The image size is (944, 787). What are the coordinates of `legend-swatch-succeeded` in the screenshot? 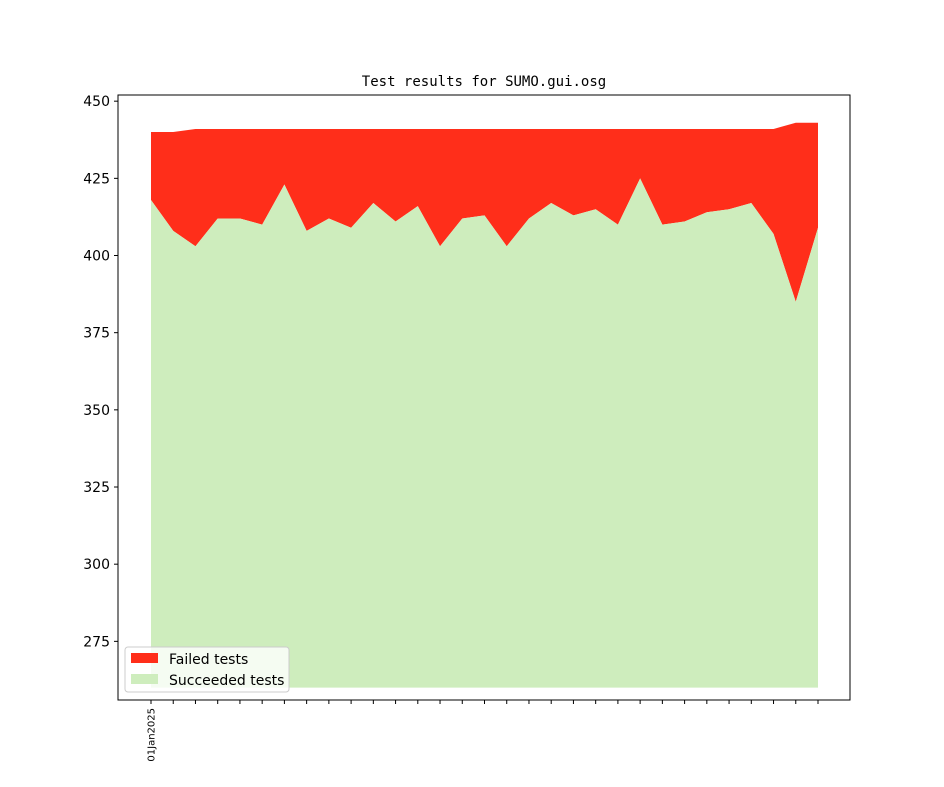 It's located at (144, 679).